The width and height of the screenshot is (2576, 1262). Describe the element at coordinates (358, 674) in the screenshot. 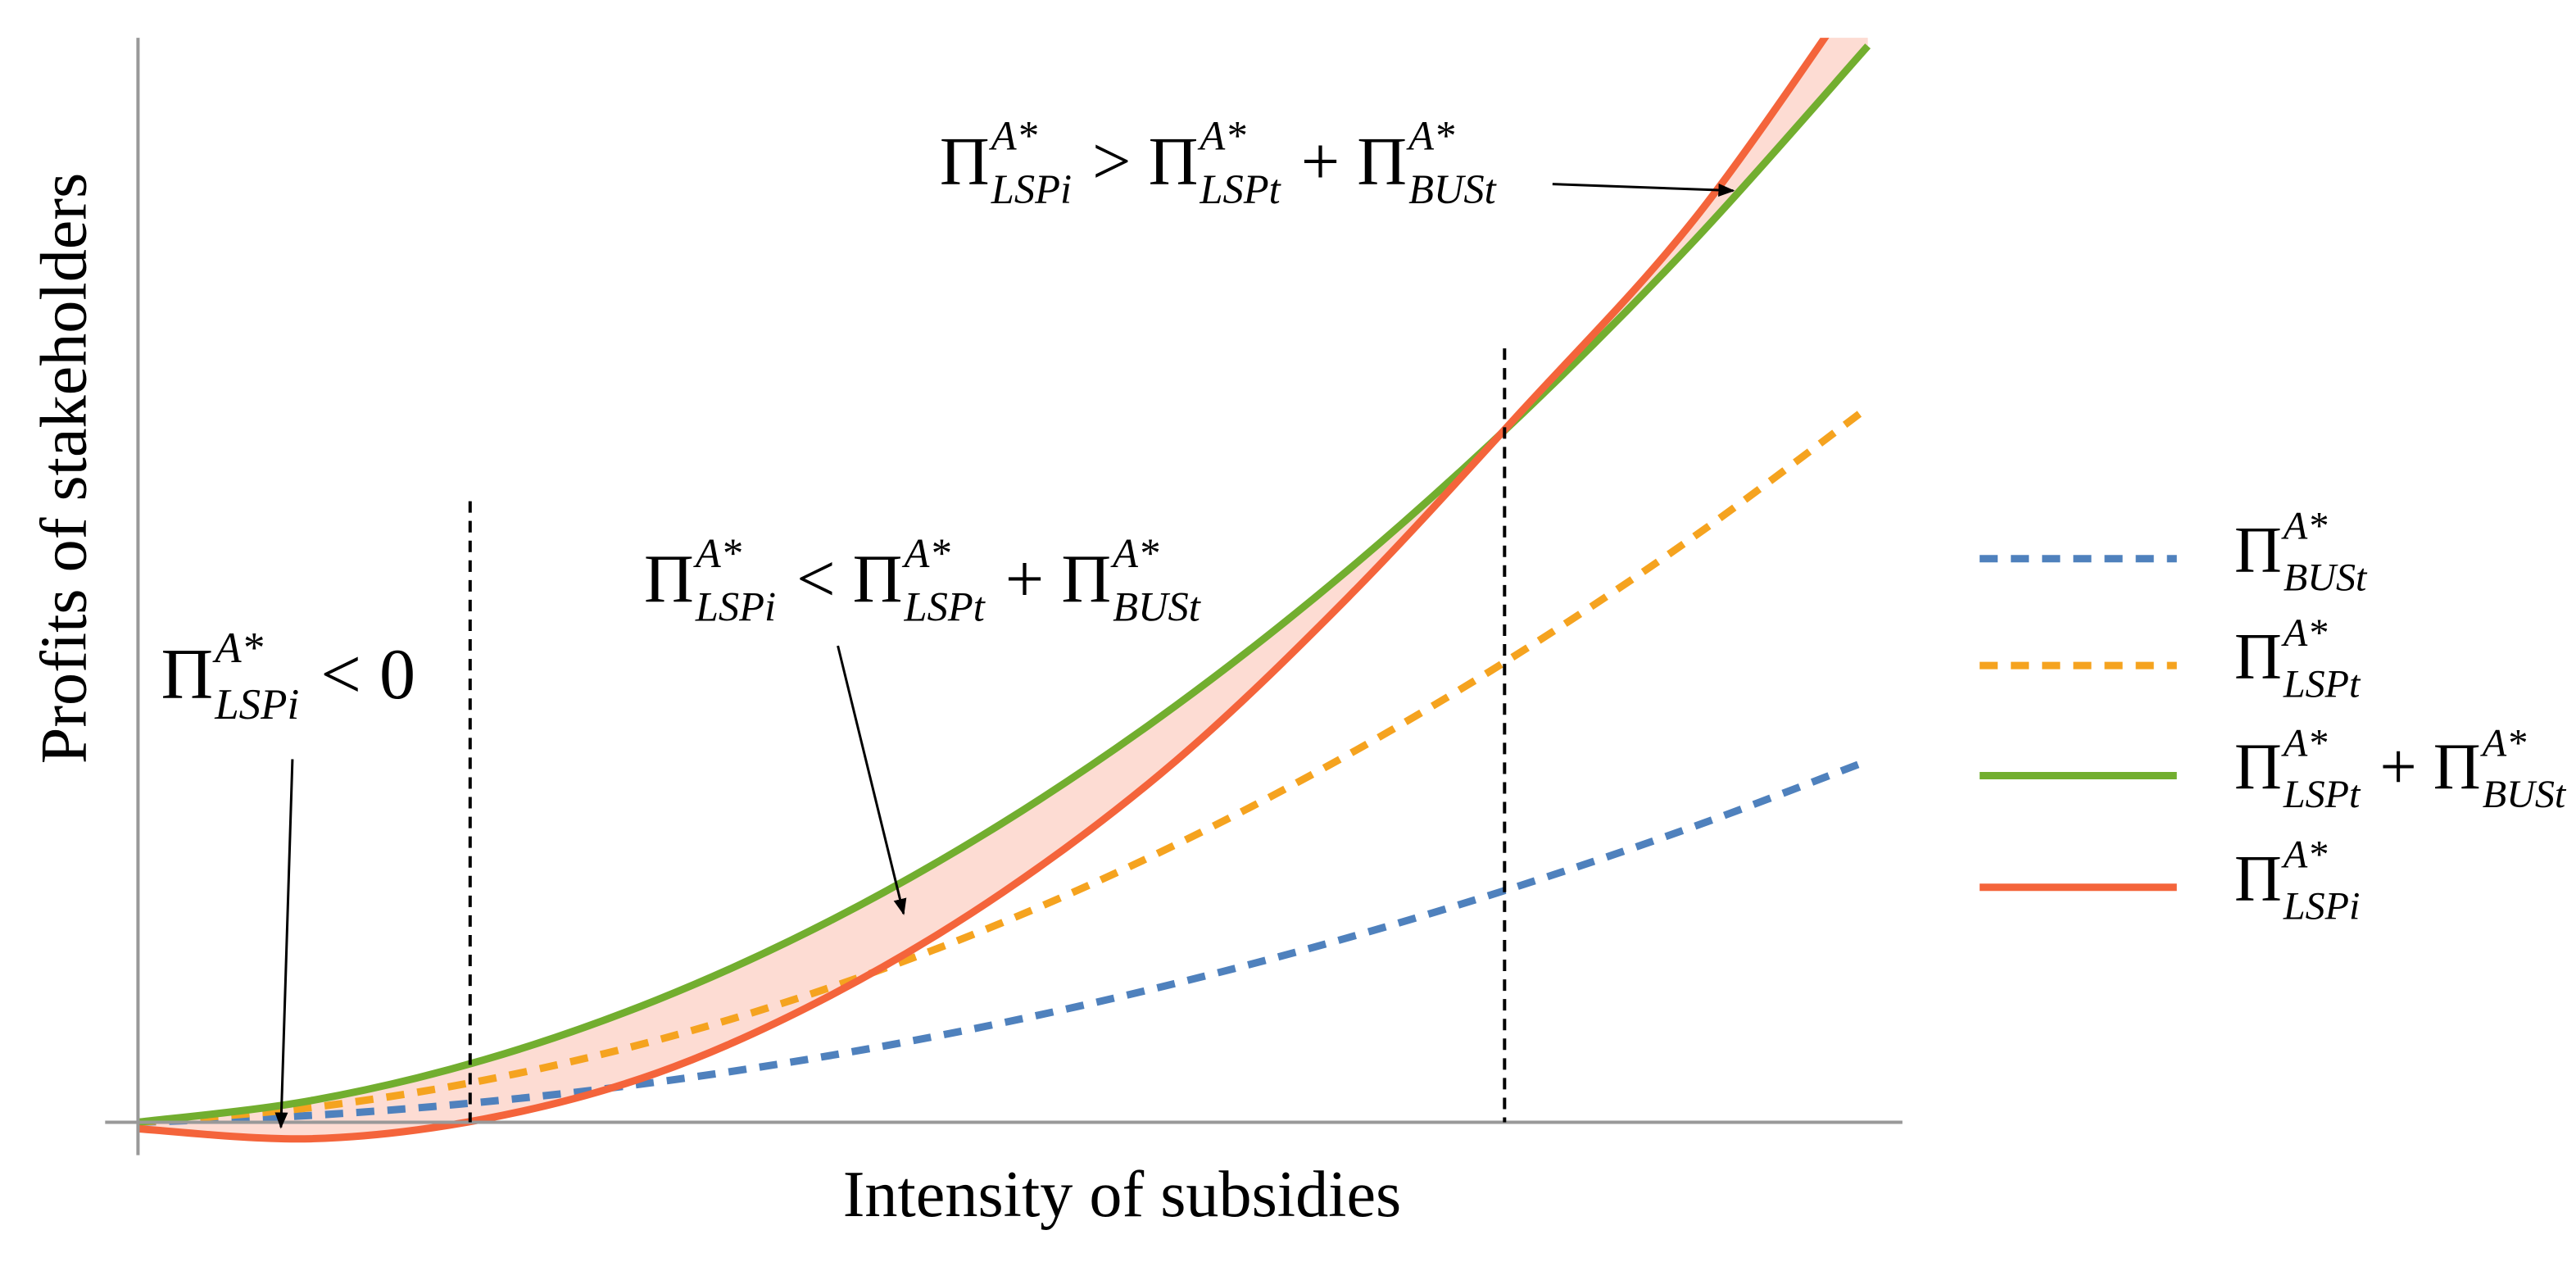

I see `math-text: < 0` at that location.